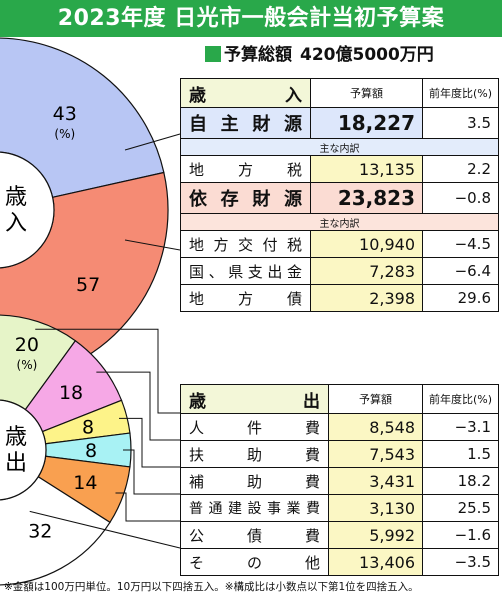 This screenshot has height=600, width=502. What do you see at coordinates (375, 562) in the screenshot?
I see `expenditure-row-amount: 13,406` at bounding box center [375, 562].